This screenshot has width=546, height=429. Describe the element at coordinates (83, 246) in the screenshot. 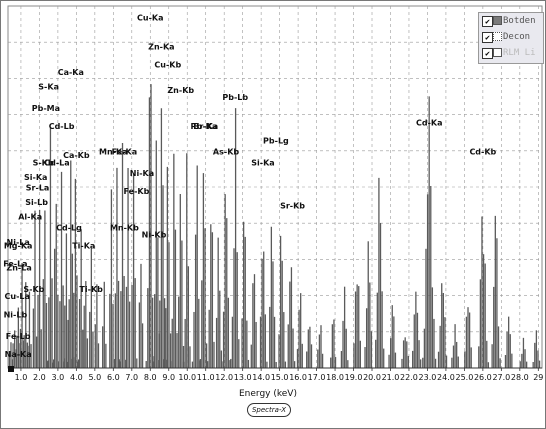

I see `peak-label: Ti-Ka` at that location.